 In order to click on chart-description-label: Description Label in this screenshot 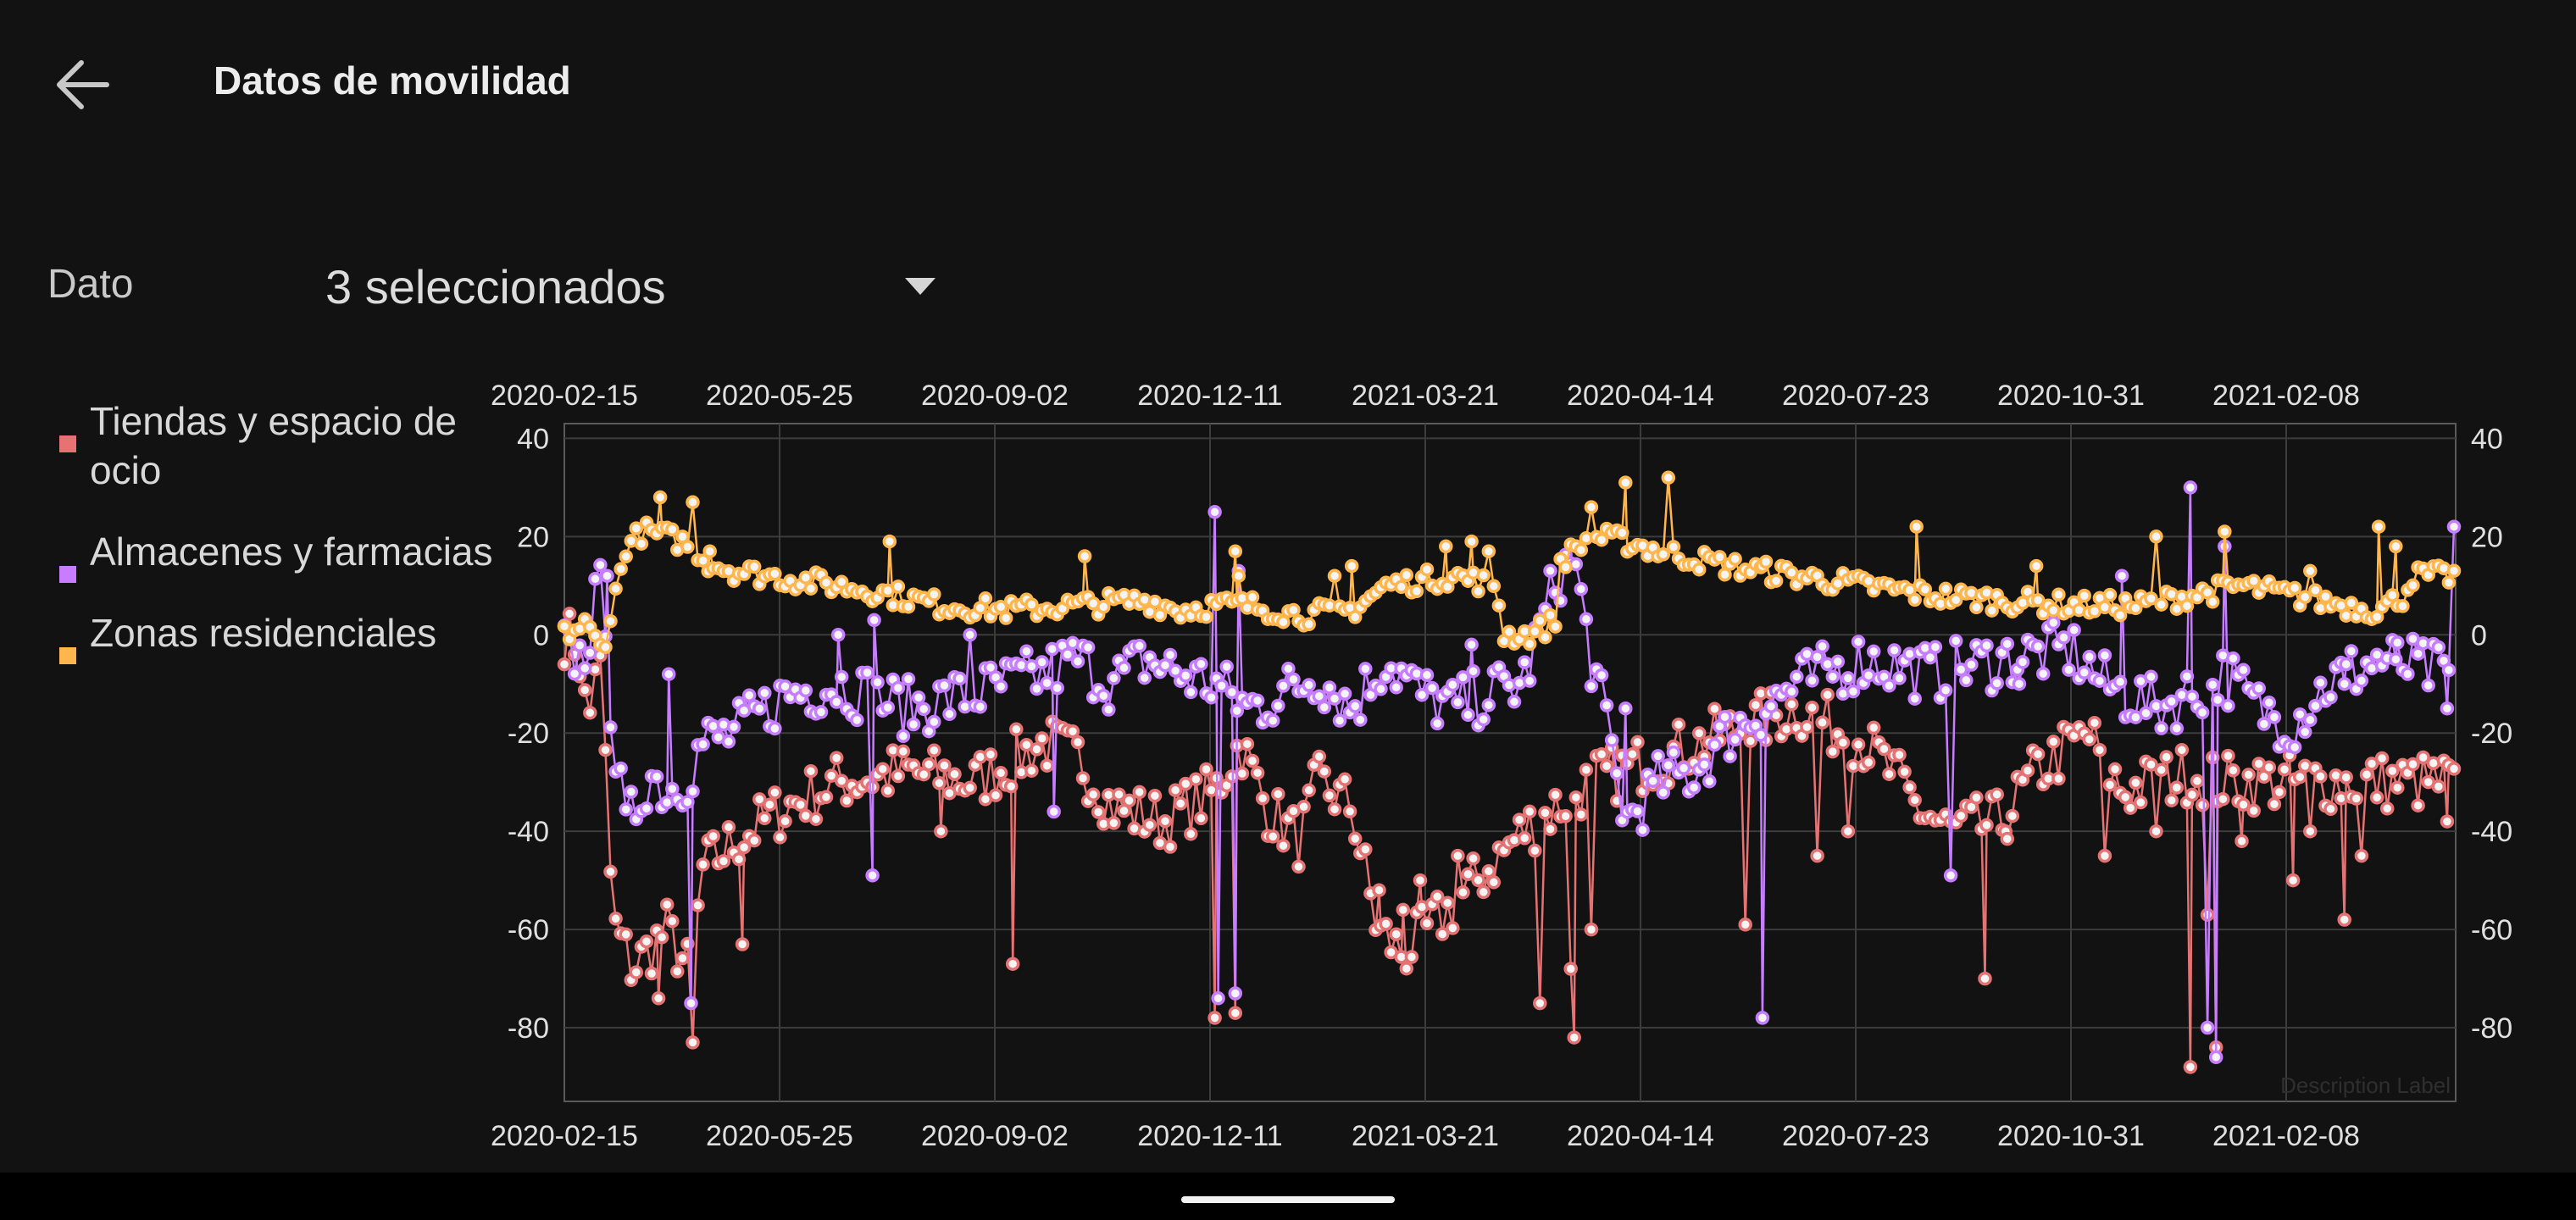, I will do `click(2365, 1085)`.